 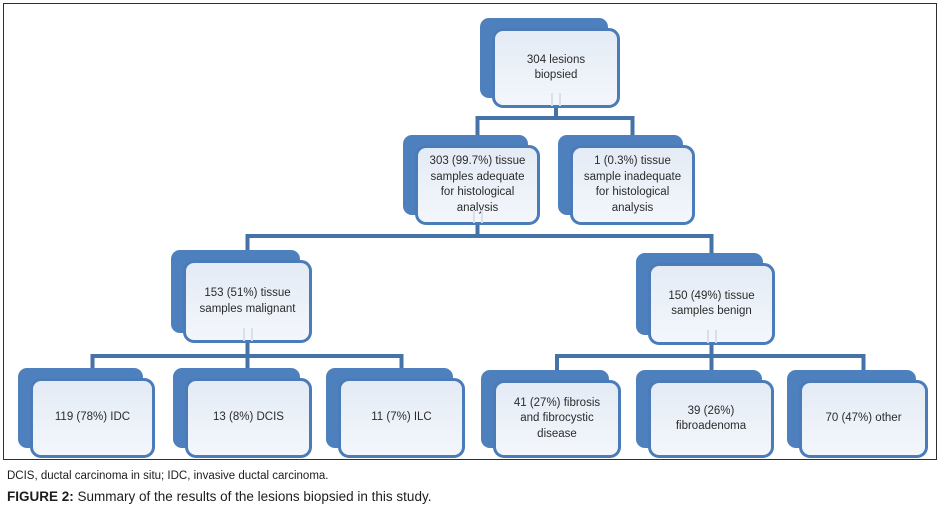 I want to click on node-box: 70 (47%) other, so click(x=863, y=419).